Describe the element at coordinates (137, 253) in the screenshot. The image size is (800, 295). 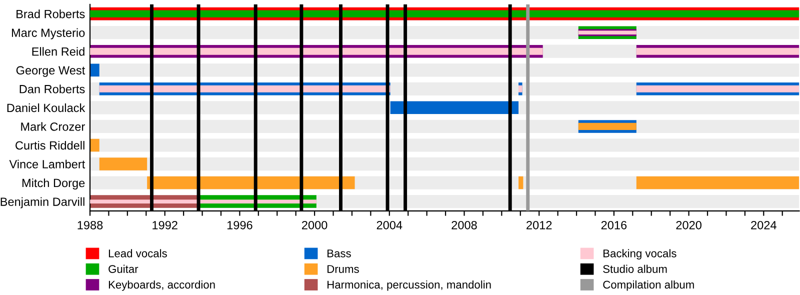
I see `legend-label: Lead vocals` at that location.